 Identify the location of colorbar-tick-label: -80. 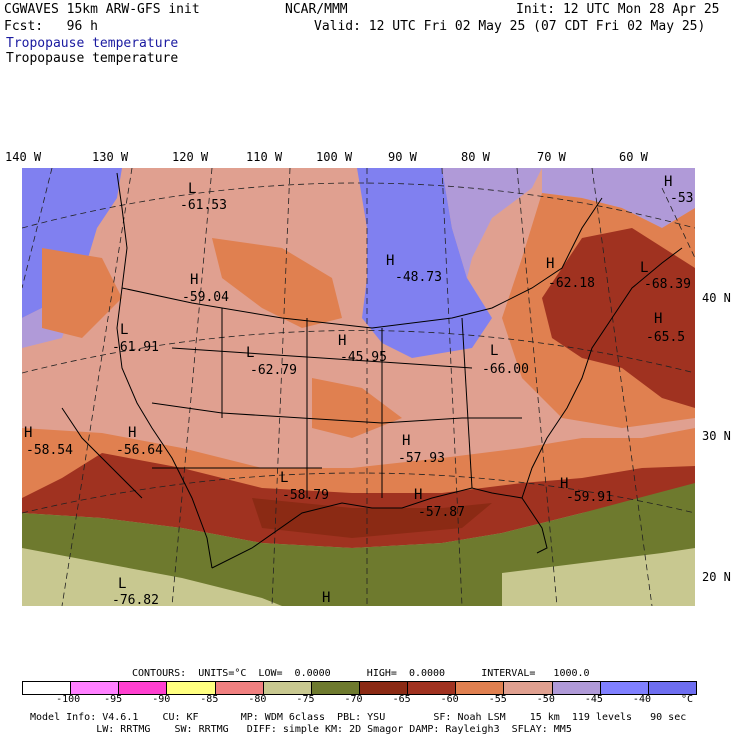
(257, 699).